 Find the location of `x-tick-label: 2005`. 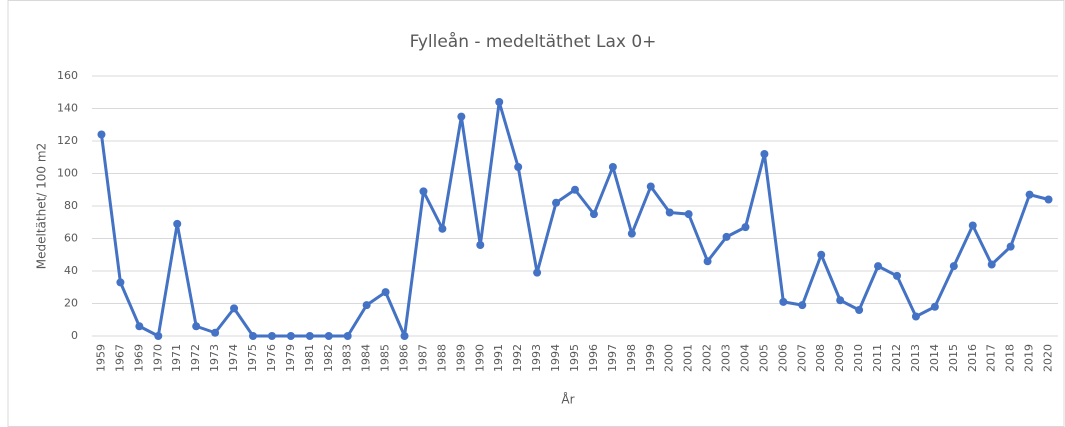

x-tick-label: 2005 is located at coordinates (763, 358).